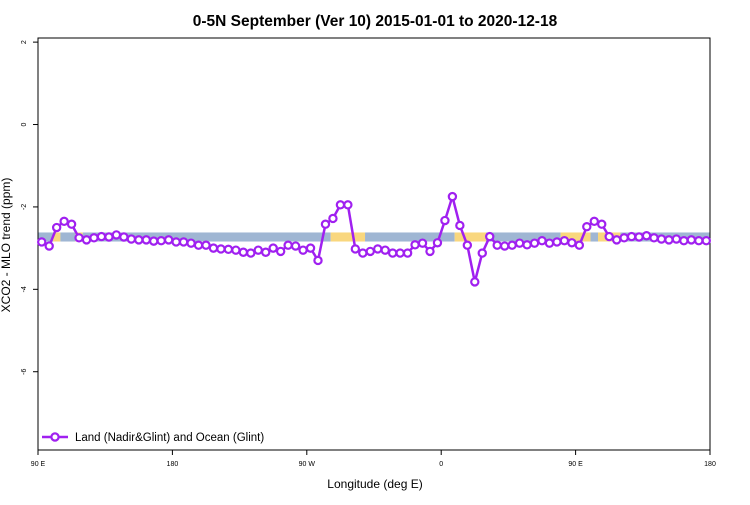 This screenshot has height=505, width=750. Describe the element at coordinates (307, 464) in the screenshot. I see `x-tick-label: 90 W` at that location.